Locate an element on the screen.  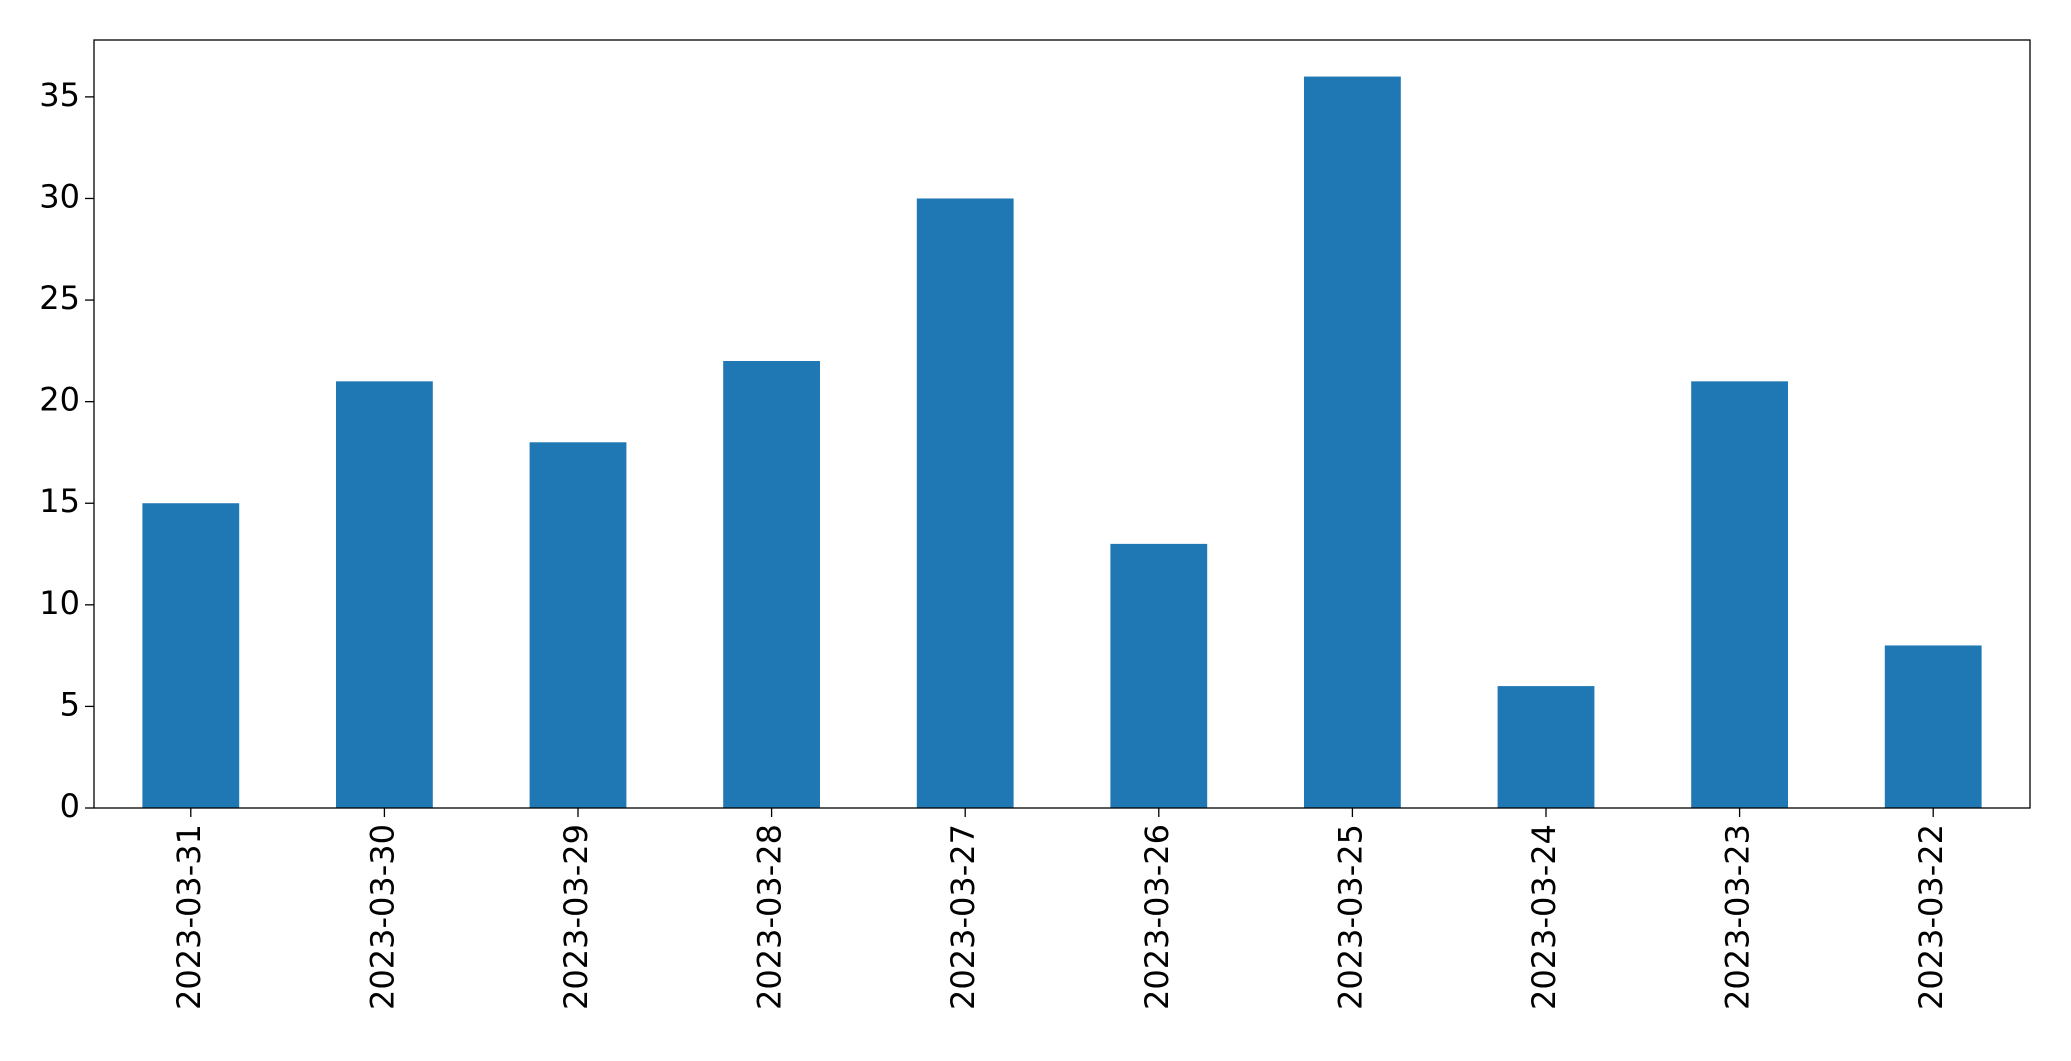
y-tick-label: 20 is located at coordinates (59, 400).